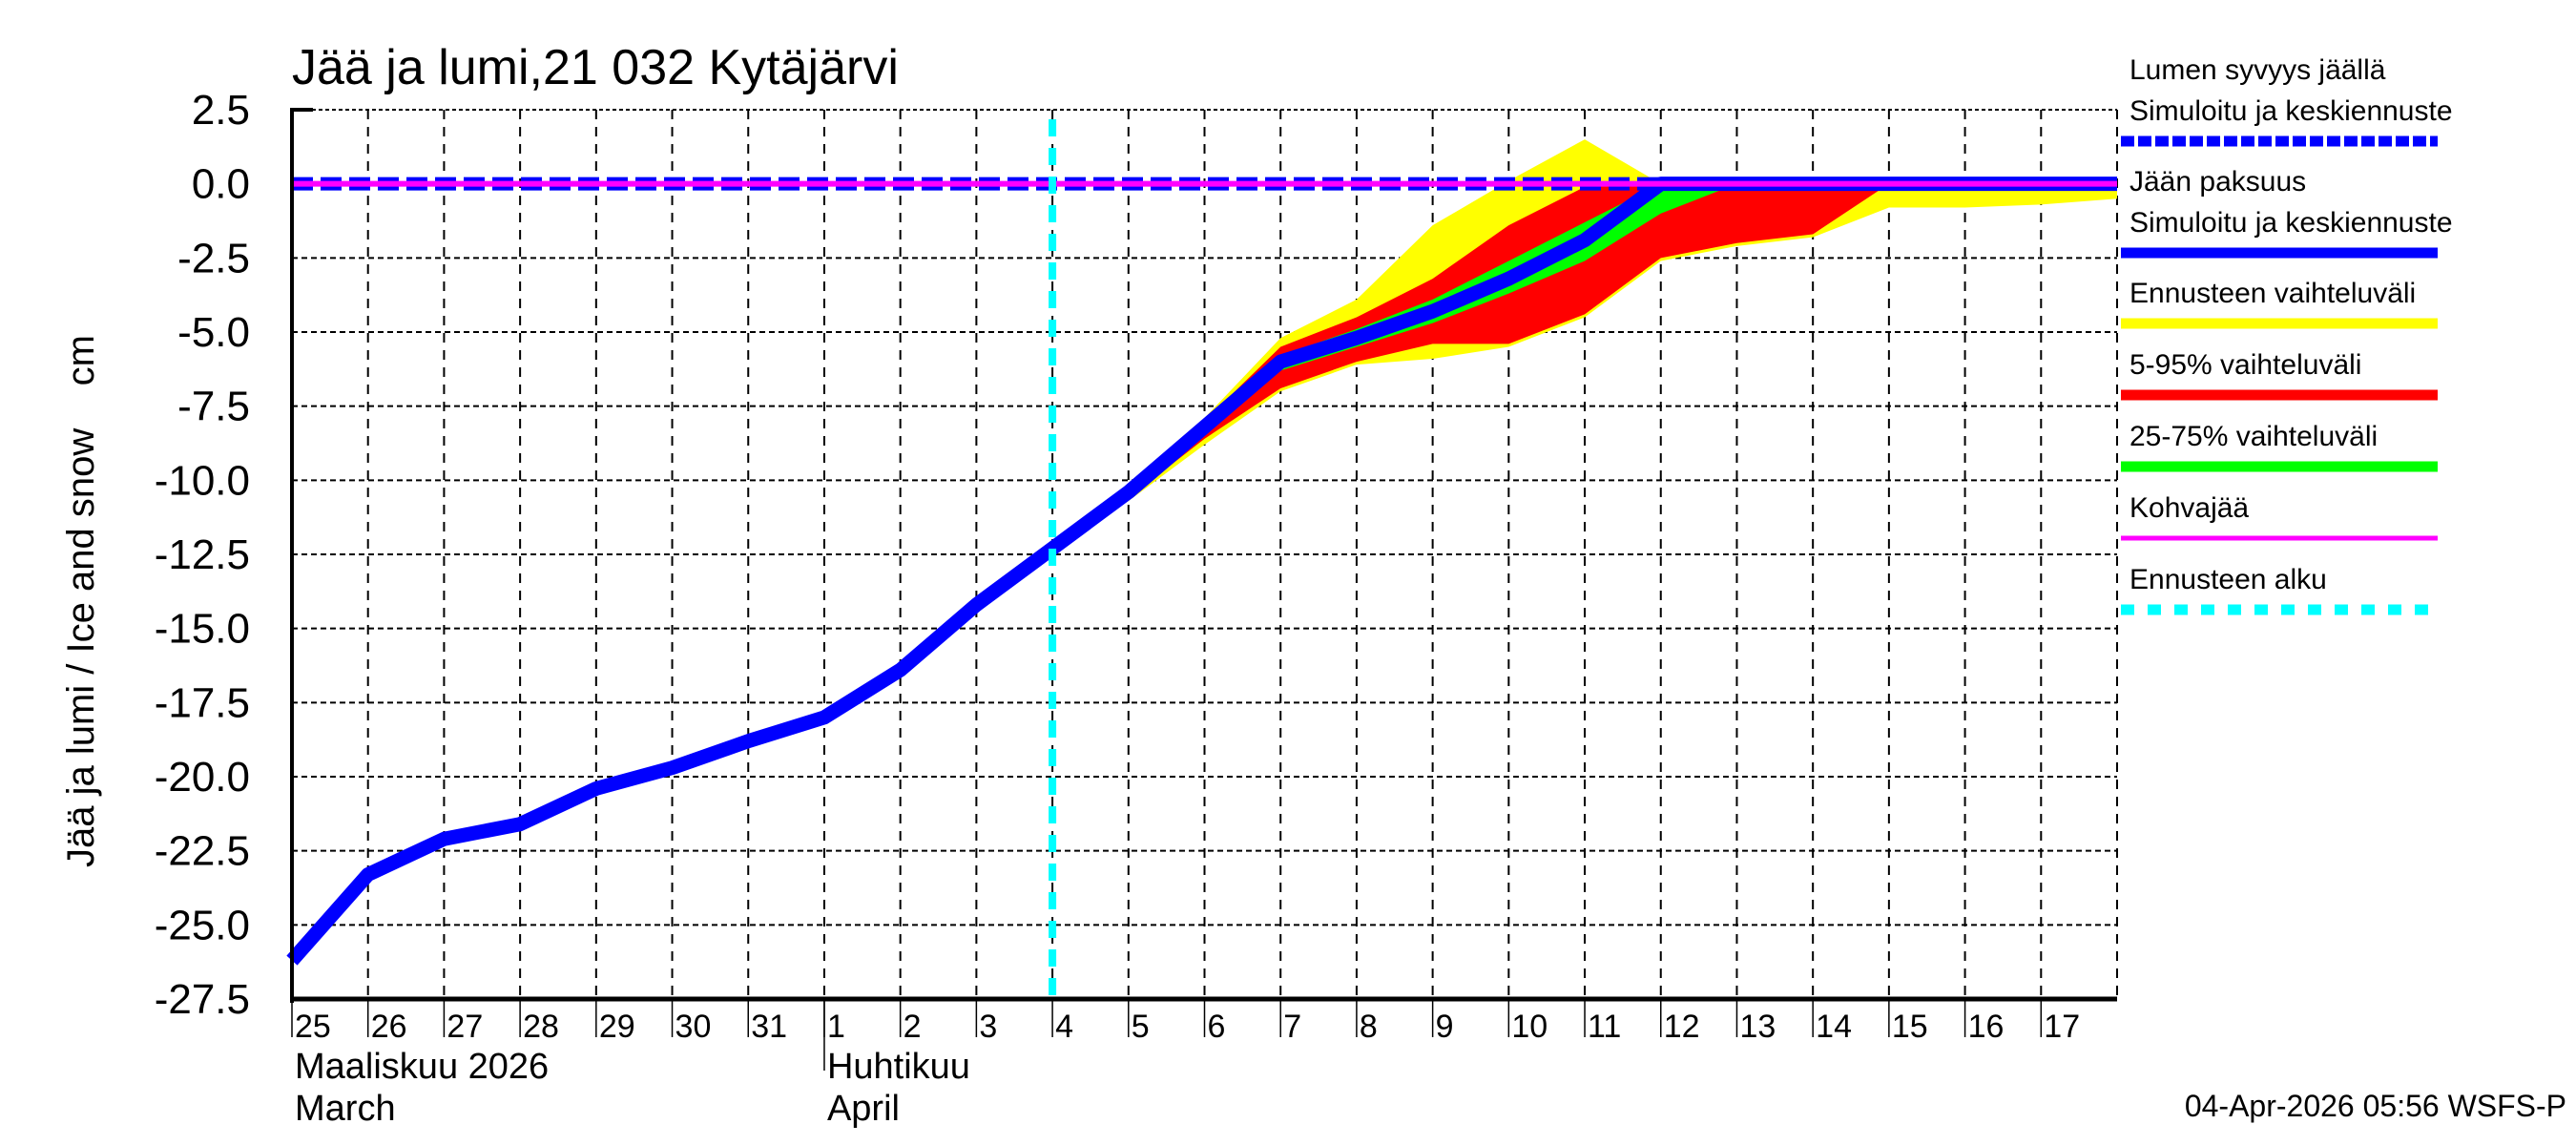 This screenshot has height=1145, width=2576. What do you see at coordinates (2189, 508) in the screenshot?
I see `legend-label: Kohvajää` at bounding box center [2189, 508].